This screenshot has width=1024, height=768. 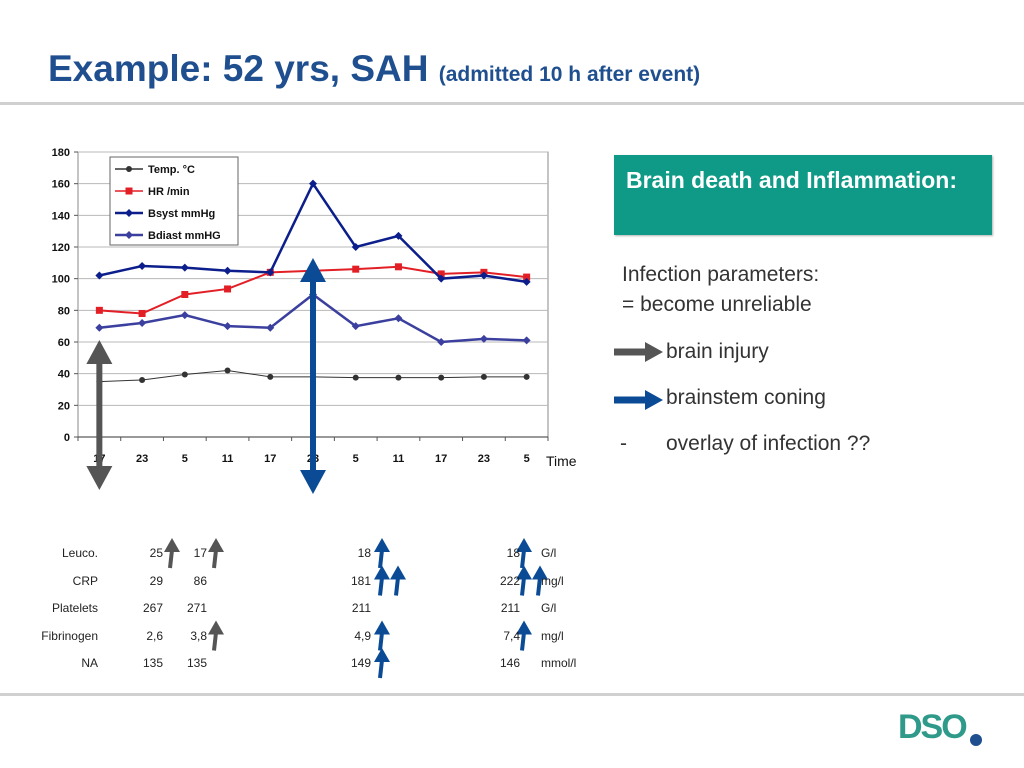 What do you see at coordinates (64, 406) in the screenshot?
I see `y-tick-label-20: 20` at bounding box center [64, 406].